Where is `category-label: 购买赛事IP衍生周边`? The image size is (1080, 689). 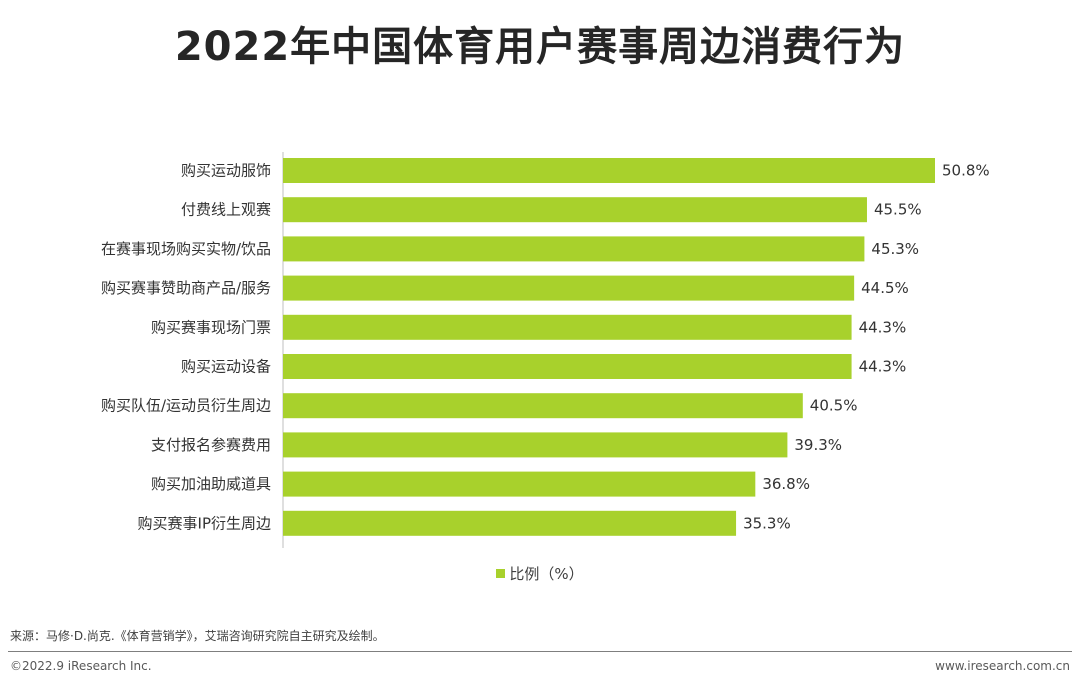
category-label: 购买赛事IP衍生周边 is located at coordinates (204, 523).